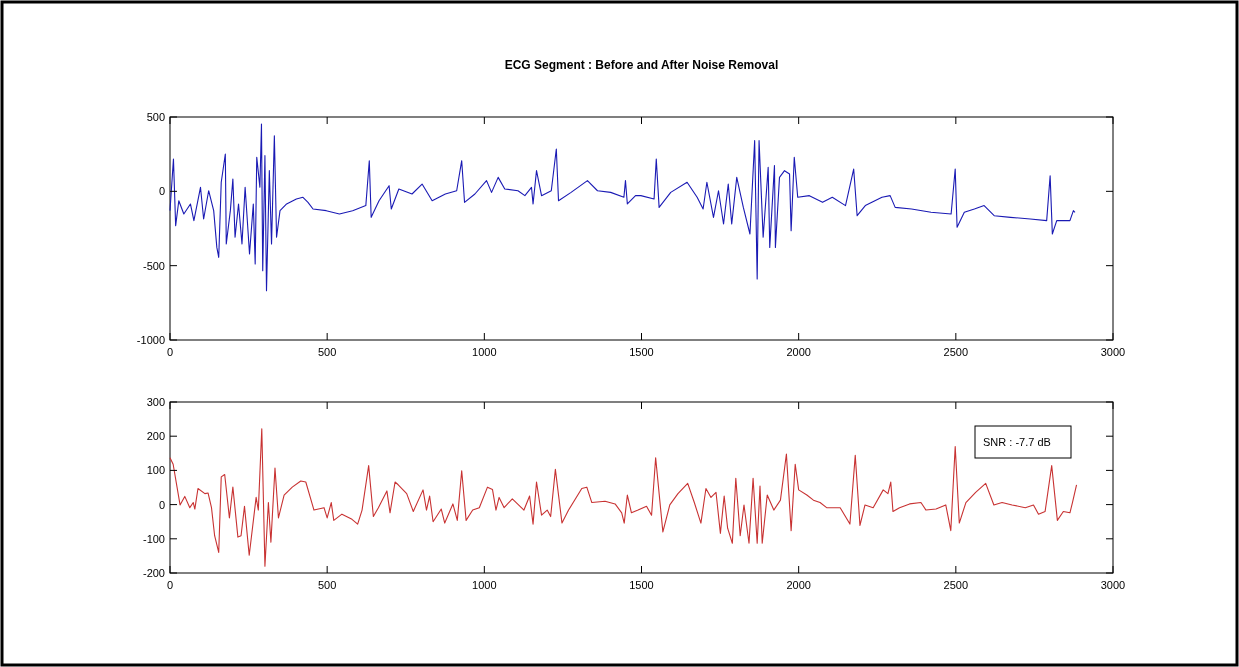 Image resolution: width=1239 pixels, height=667 pixels. I want to click on chart-title: ECG Segment : Before and After Noise Removal, so click(641, 65).